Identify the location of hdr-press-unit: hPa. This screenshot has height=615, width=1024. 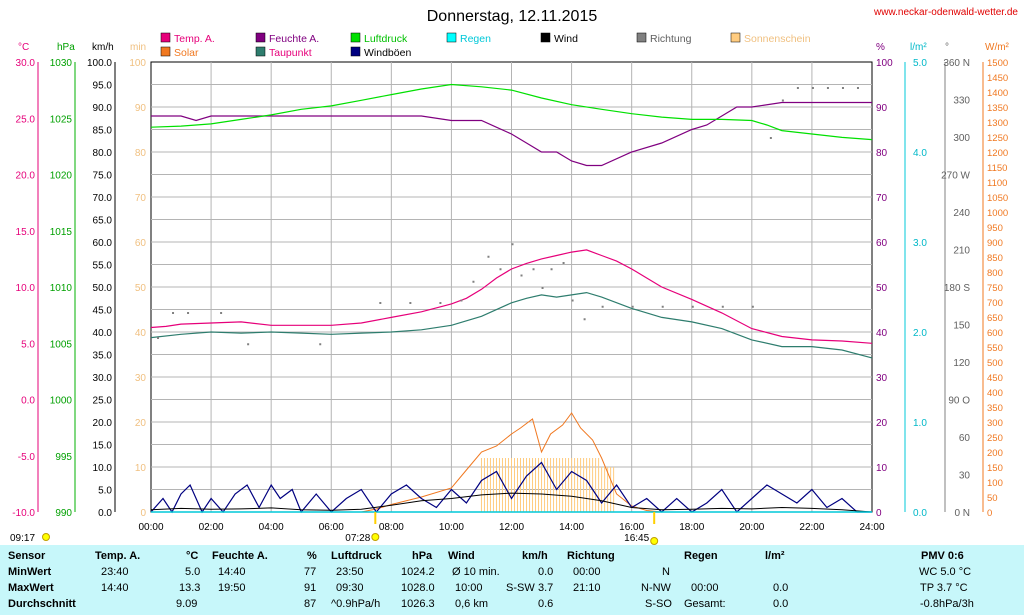
(422, 556).